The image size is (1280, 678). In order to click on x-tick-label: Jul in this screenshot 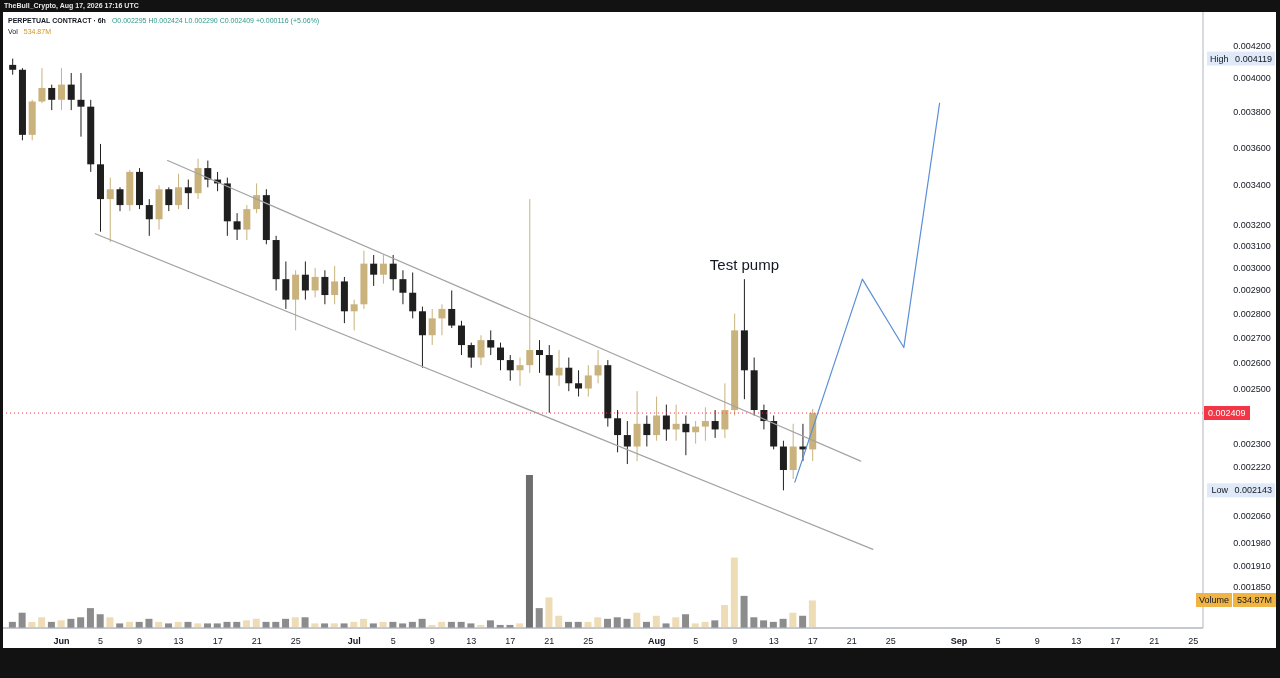, I will do `click(354, 641)`.